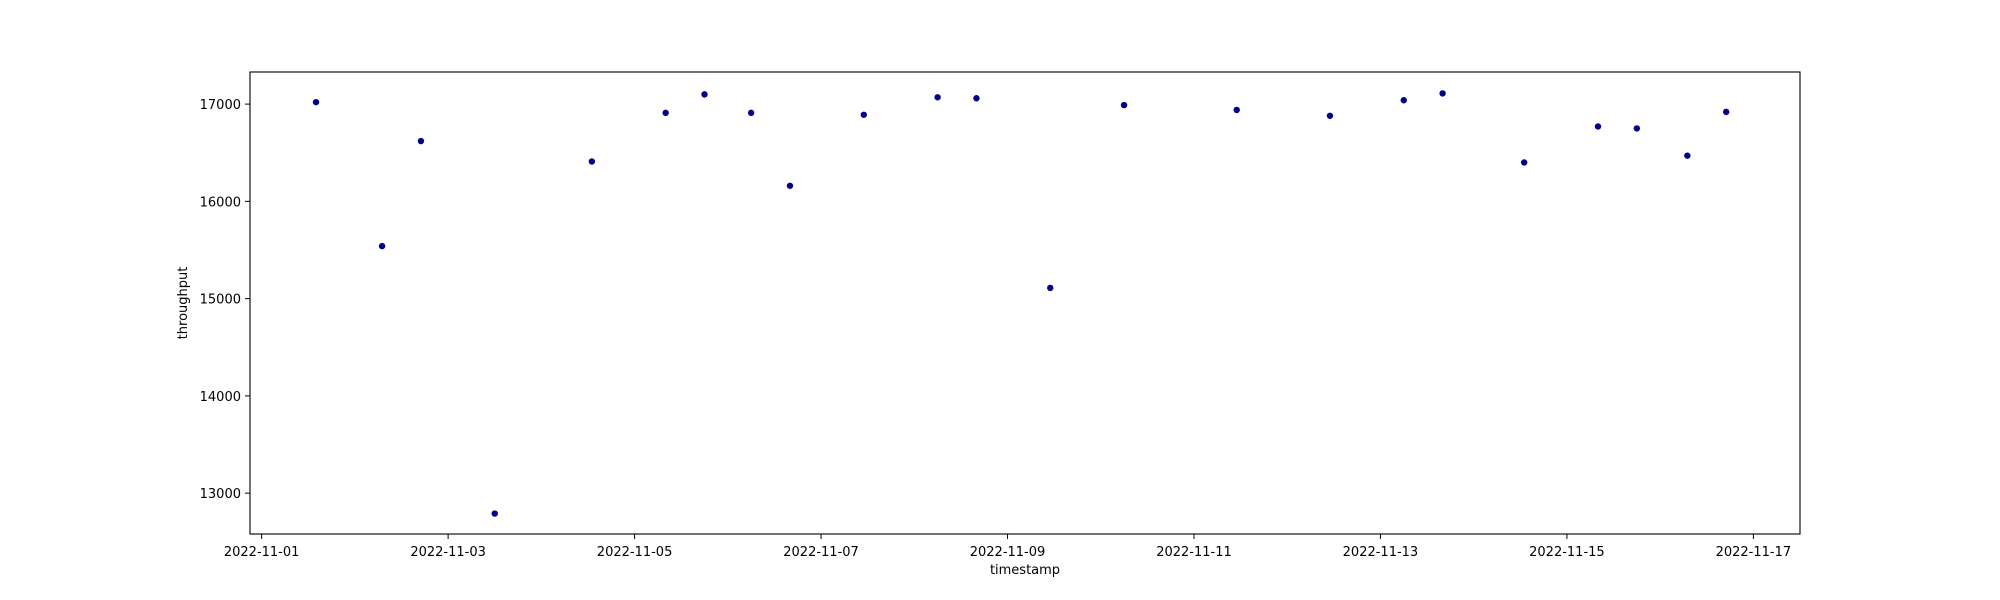 This screenshot has height=600, width=2000. I want to click on y-tick-label: 13000, so click(220, 494).